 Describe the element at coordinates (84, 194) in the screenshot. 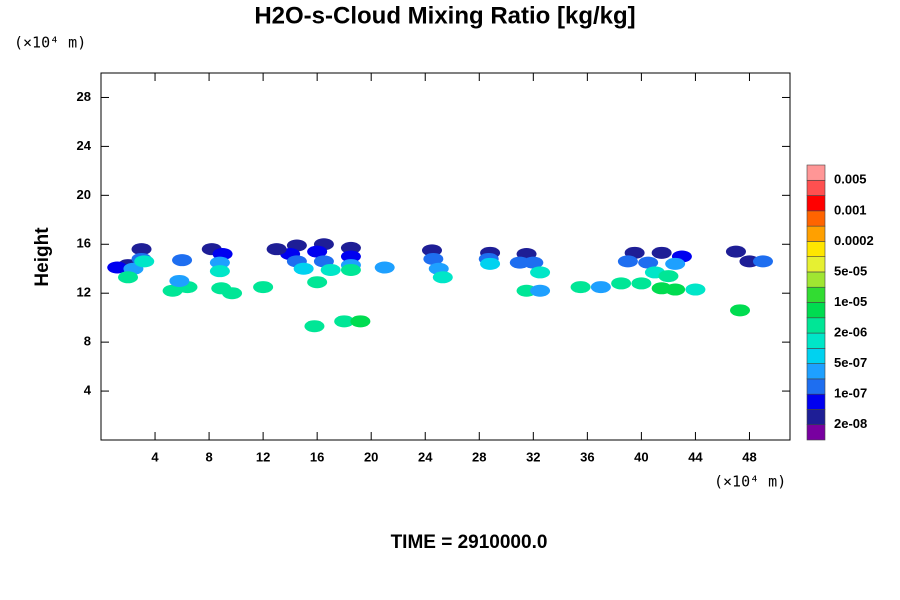

I see `y-tick-label: 20` at that location.